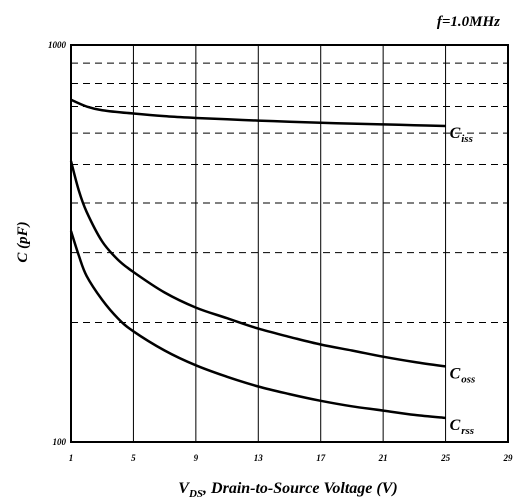 Image resolution: width=515 pixels, height=503 pixels. Describe the element at coordinates (321, 458) in the screenshot. I see `x-tick-label: 17` at that location.